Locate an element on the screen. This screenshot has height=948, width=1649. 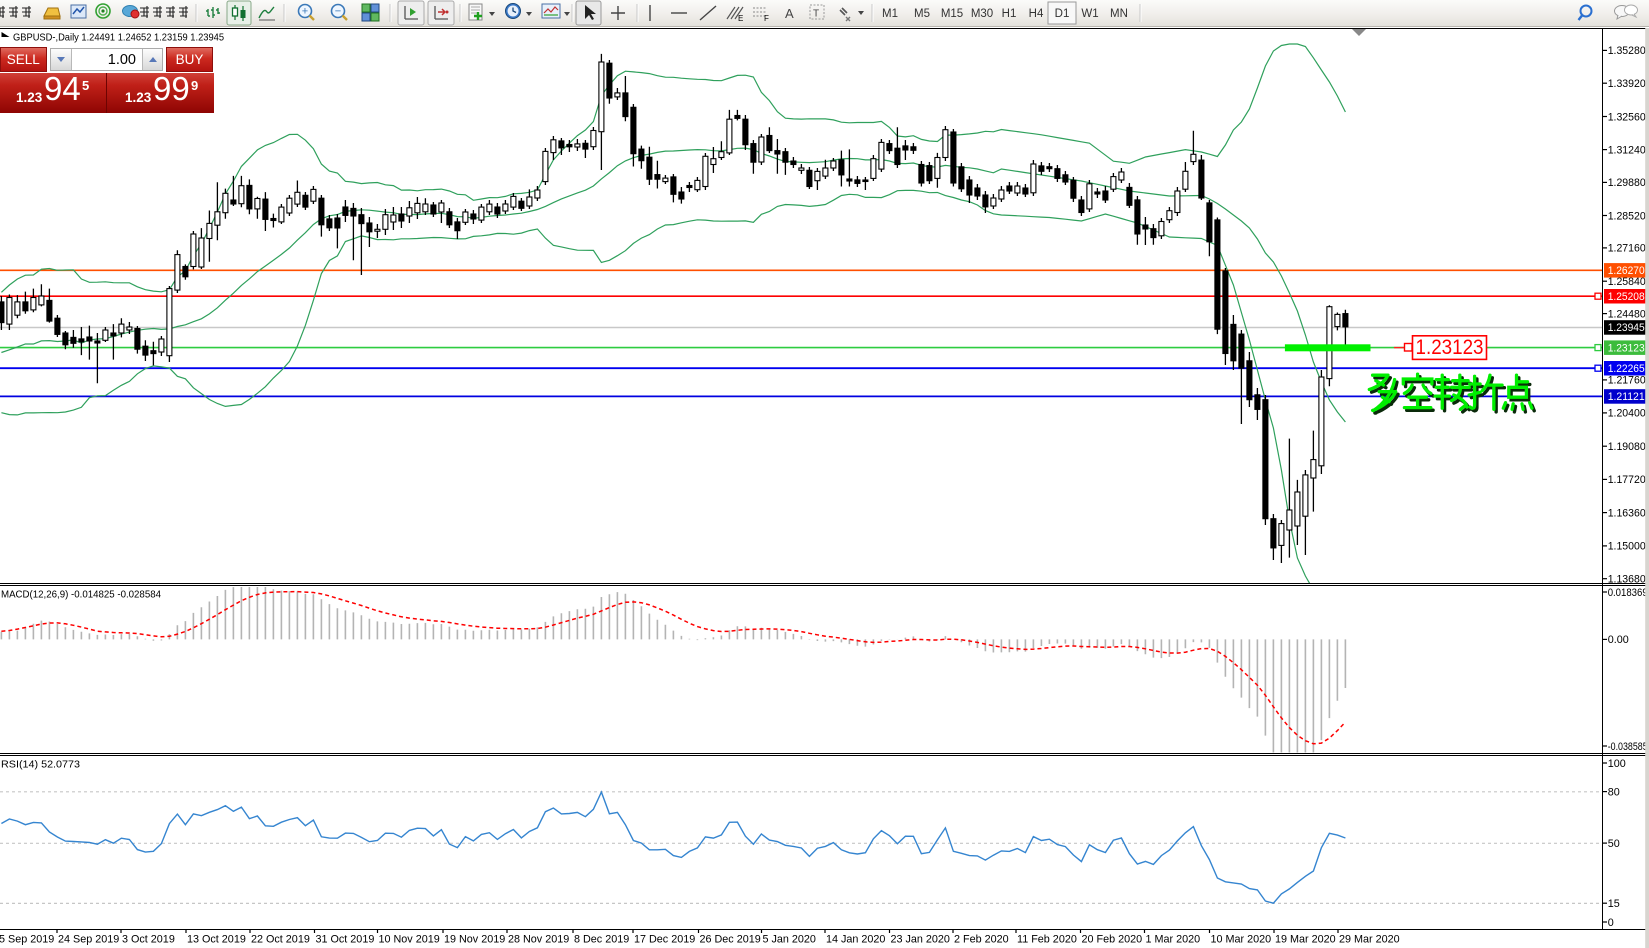
svg-text: 1.33920 is located at coordinates (1627, 84).